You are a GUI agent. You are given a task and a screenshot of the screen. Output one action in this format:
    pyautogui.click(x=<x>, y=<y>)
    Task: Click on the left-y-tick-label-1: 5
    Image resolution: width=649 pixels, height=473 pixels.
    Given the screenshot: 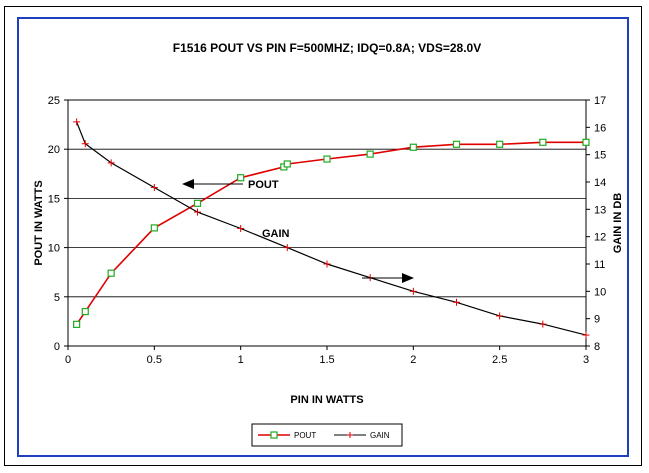 What is the action you would take?
    pyautogui.click(x=57, y=298)
    